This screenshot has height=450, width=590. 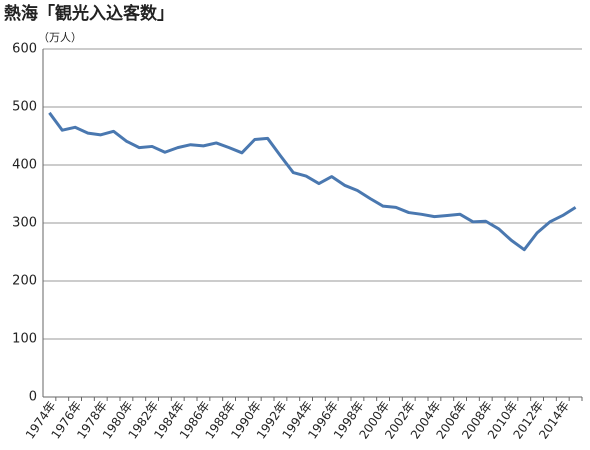 What do you see at coordinates (89, 13) in the screenshot?
I see `chart-title: 熱海「観光入込客数」` at bounding box center [89, 13].